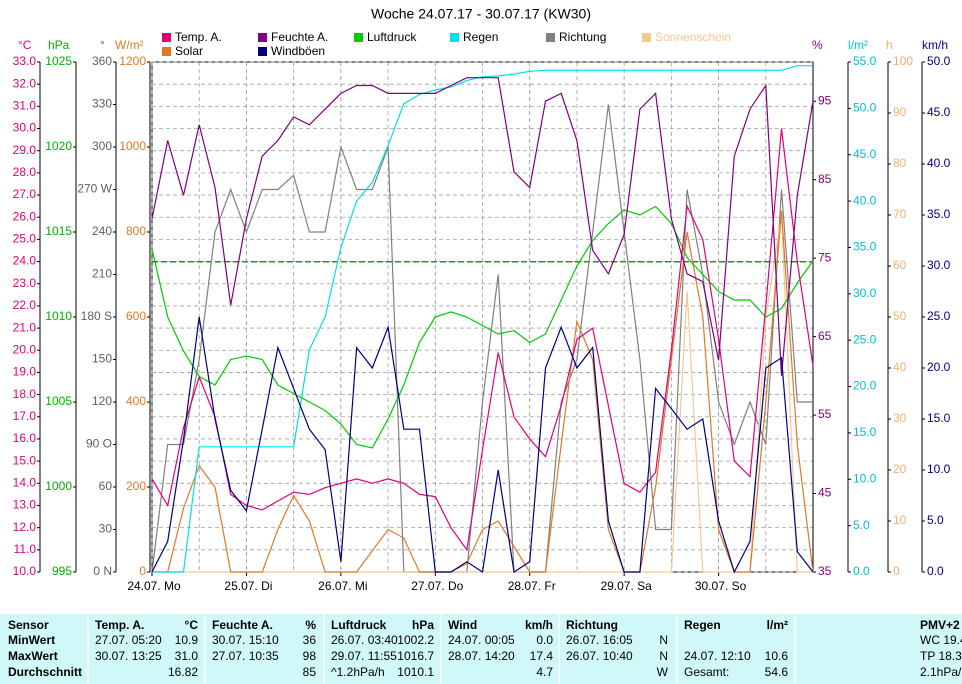 The height and width of the screenshot is (684, 962). Describe the element at coordinates (25, 416) in the screenshot. I see `y-tick-label: 17.0` at that location.